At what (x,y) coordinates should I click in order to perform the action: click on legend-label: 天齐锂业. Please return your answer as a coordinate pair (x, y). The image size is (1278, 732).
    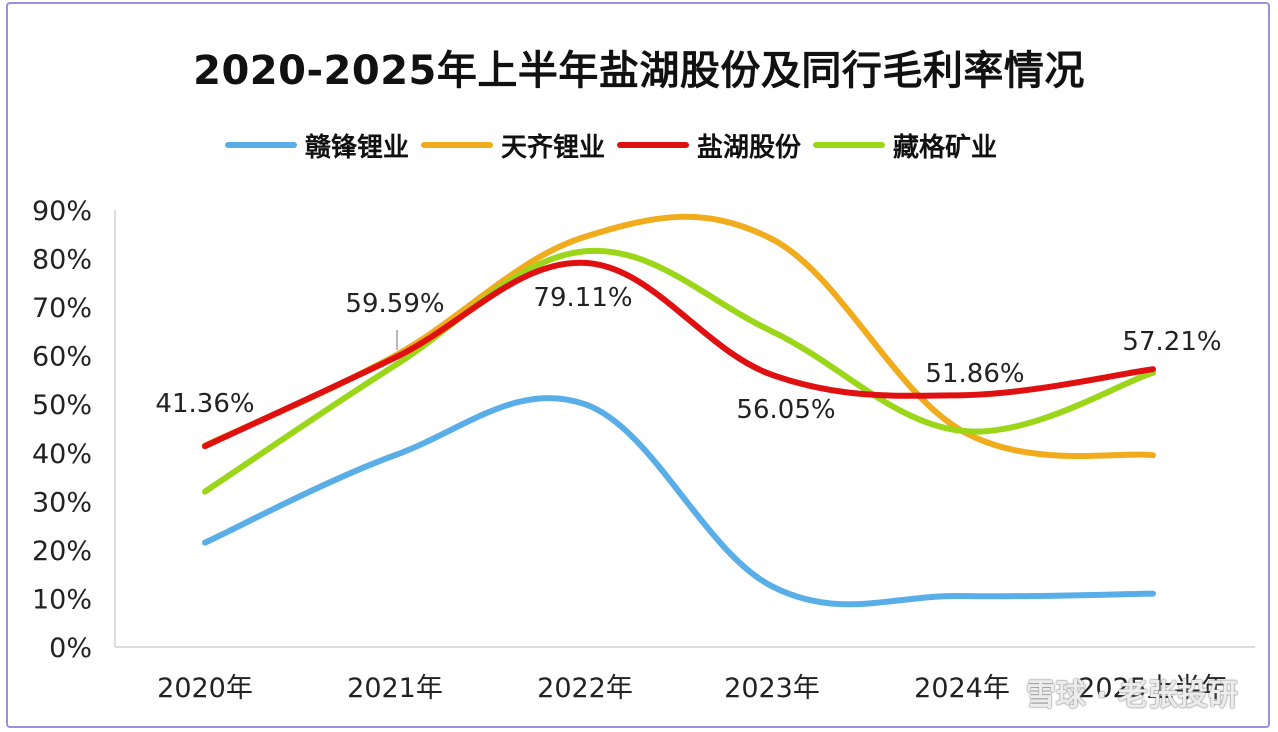
    Looking at the image, I should click on (553, 147).